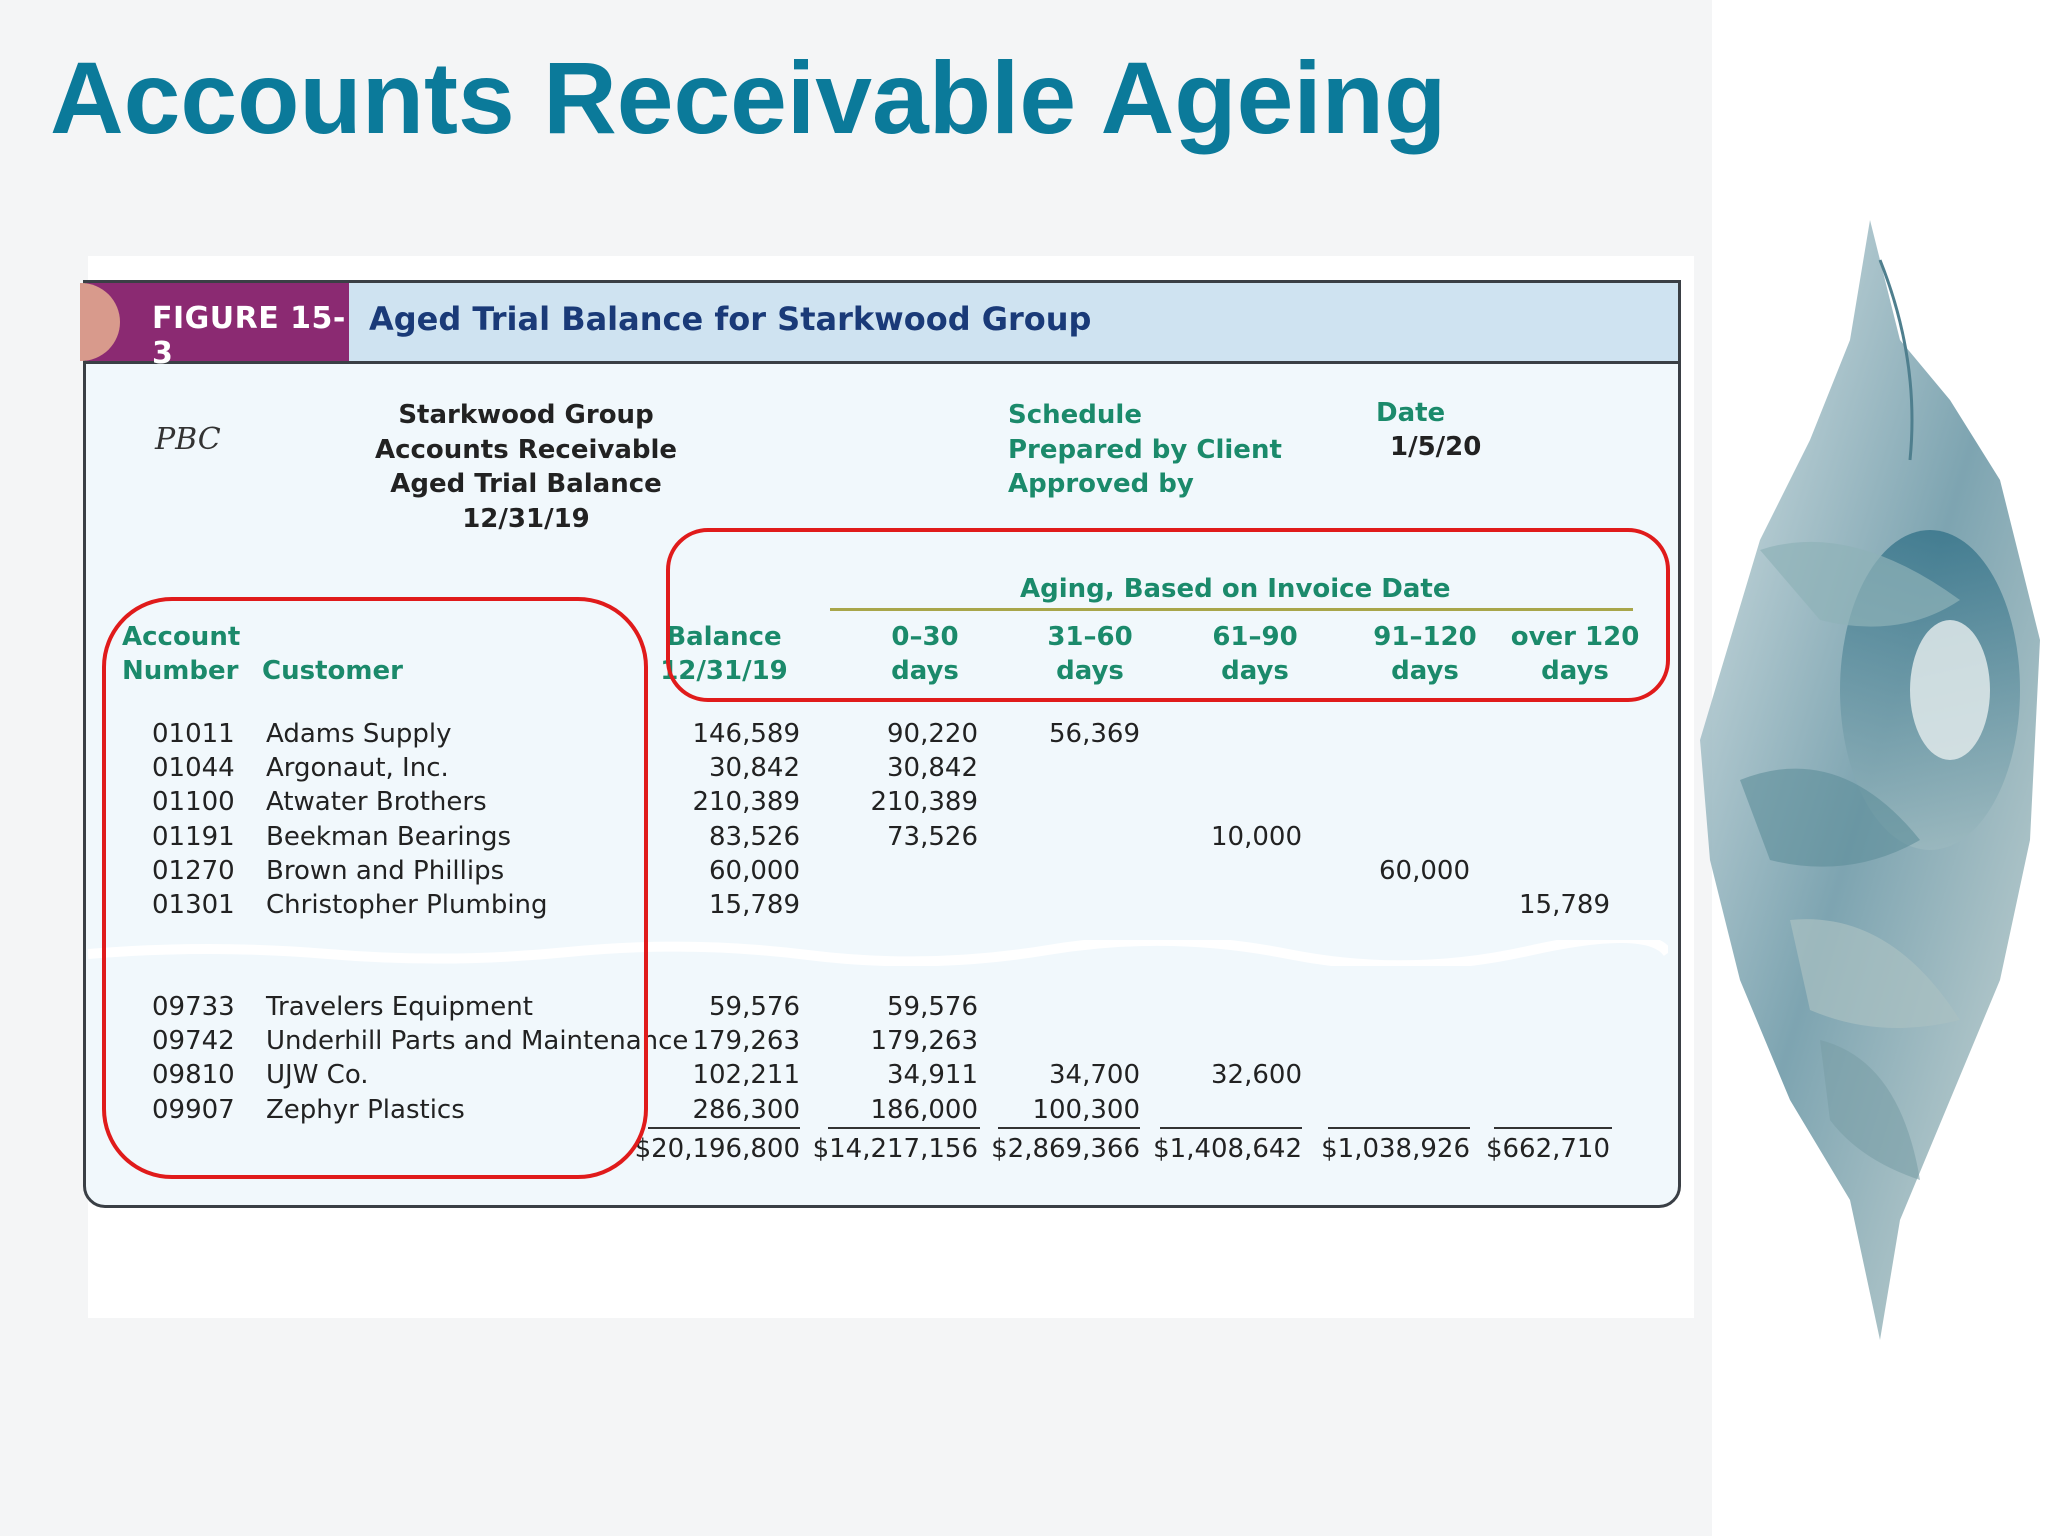 The height and width of the screenshot is (1536, 2048). I want to click on customer-name: Christopher Plumbing, so click(407, 905).